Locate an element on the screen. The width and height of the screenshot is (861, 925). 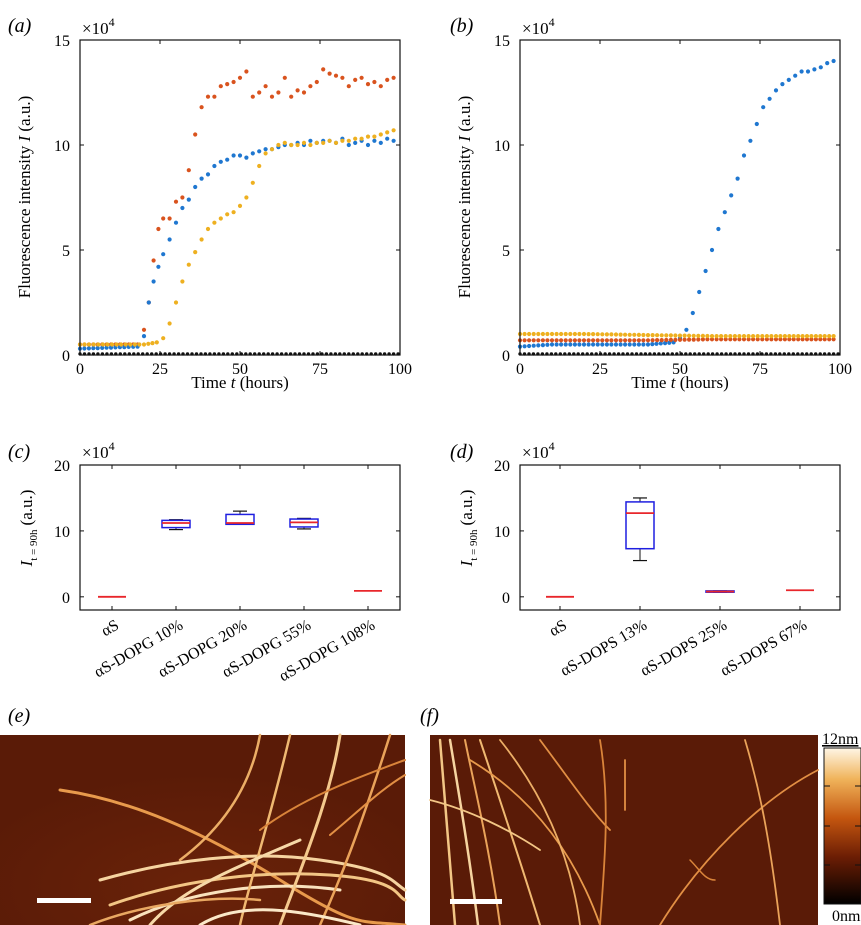
ylabel-var: I is located at coordinates (466, 563).